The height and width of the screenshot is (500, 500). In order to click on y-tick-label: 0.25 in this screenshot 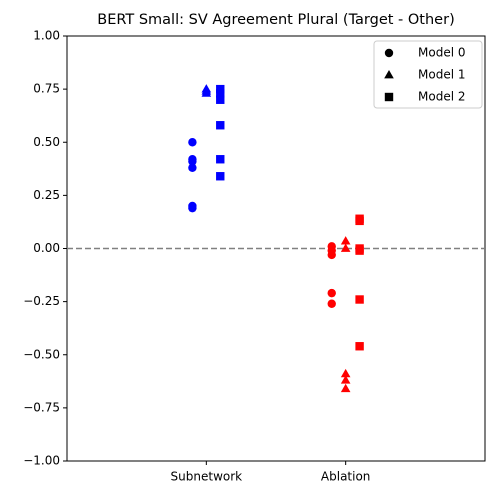, I will do `click(46, 195)`.